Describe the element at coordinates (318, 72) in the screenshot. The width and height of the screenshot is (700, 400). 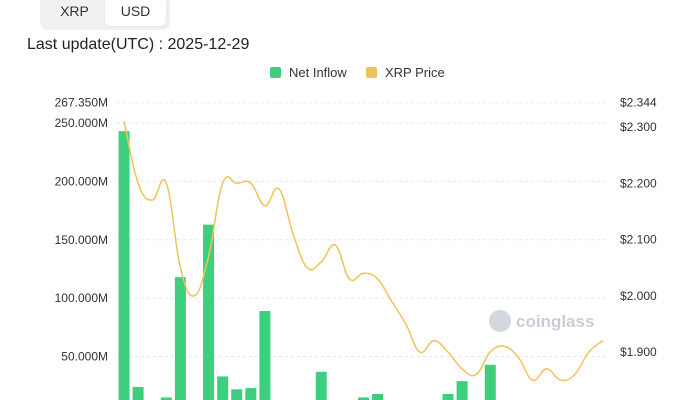
I see `legend-label-net-inflow: Net Inflow` at that location.